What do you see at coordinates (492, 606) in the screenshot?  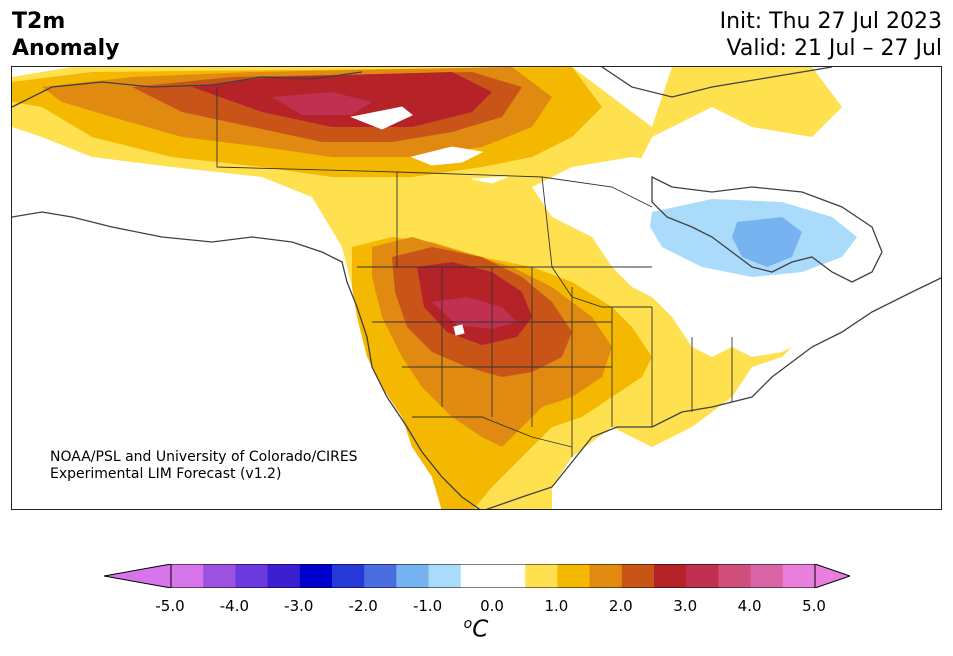 I see `colorbar-tick-label: 0.0` at bounding box center [492, 606].